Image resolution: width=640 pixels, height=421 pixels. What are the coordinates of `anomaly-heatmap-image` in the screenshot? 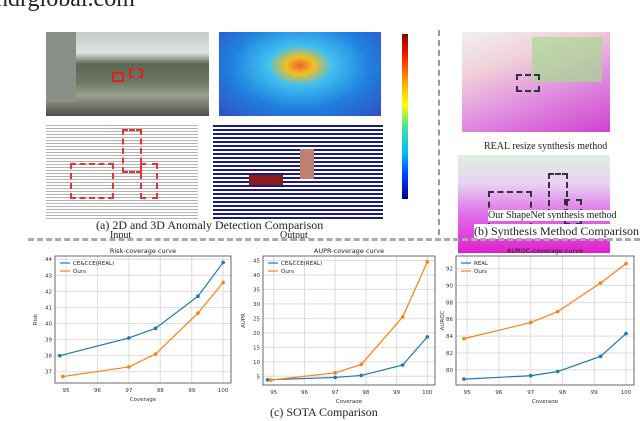 It's located at (300, 74).